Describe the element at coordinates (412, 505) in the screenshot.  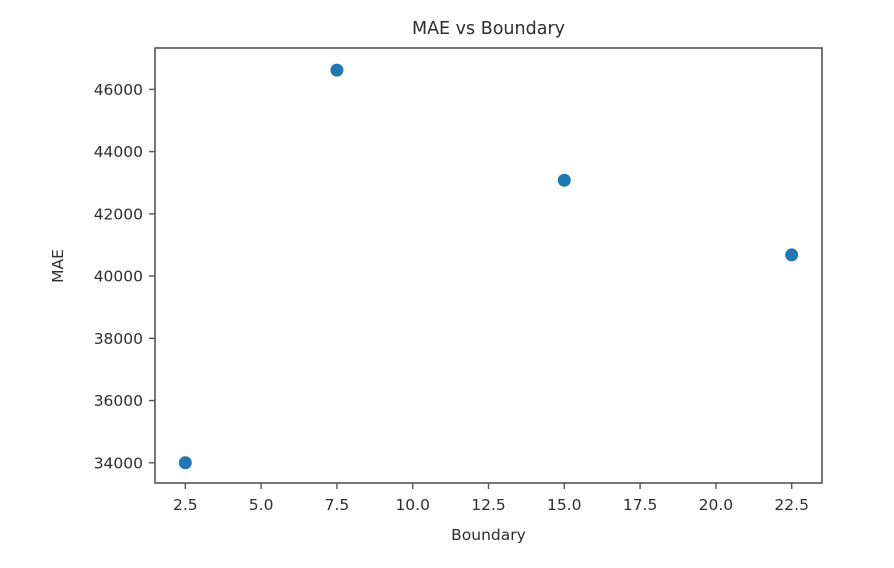
I see `x-tick-label: 10.0` at that location.